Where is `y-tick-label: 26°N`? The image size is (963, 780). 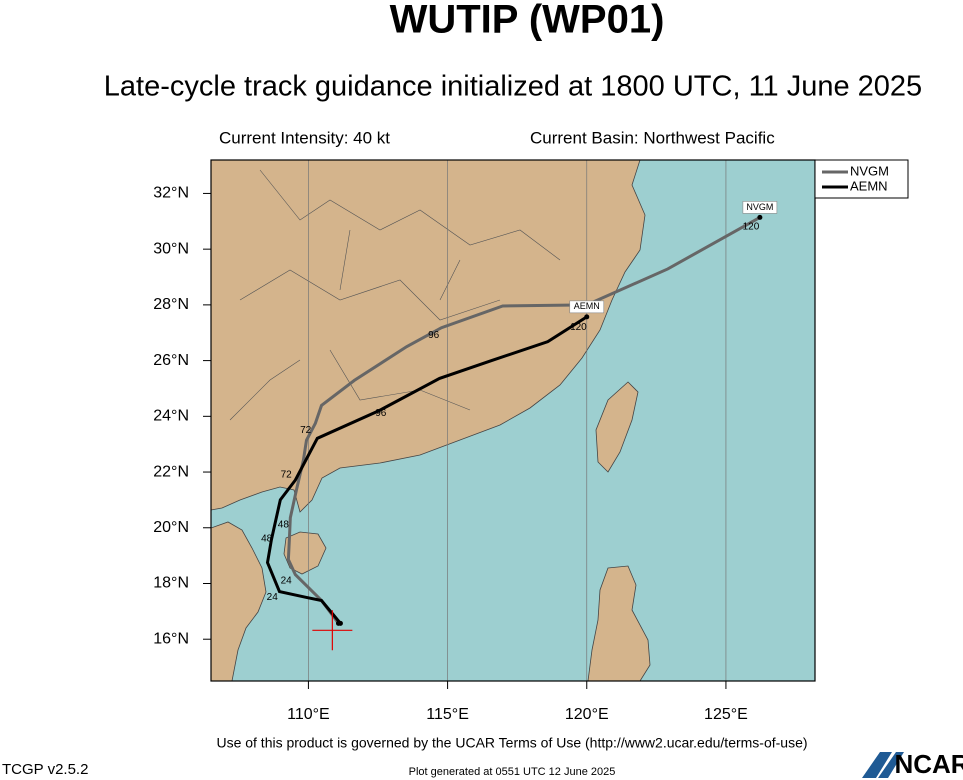
y-tick-label: 26°N is located at coordinates (171, 360).